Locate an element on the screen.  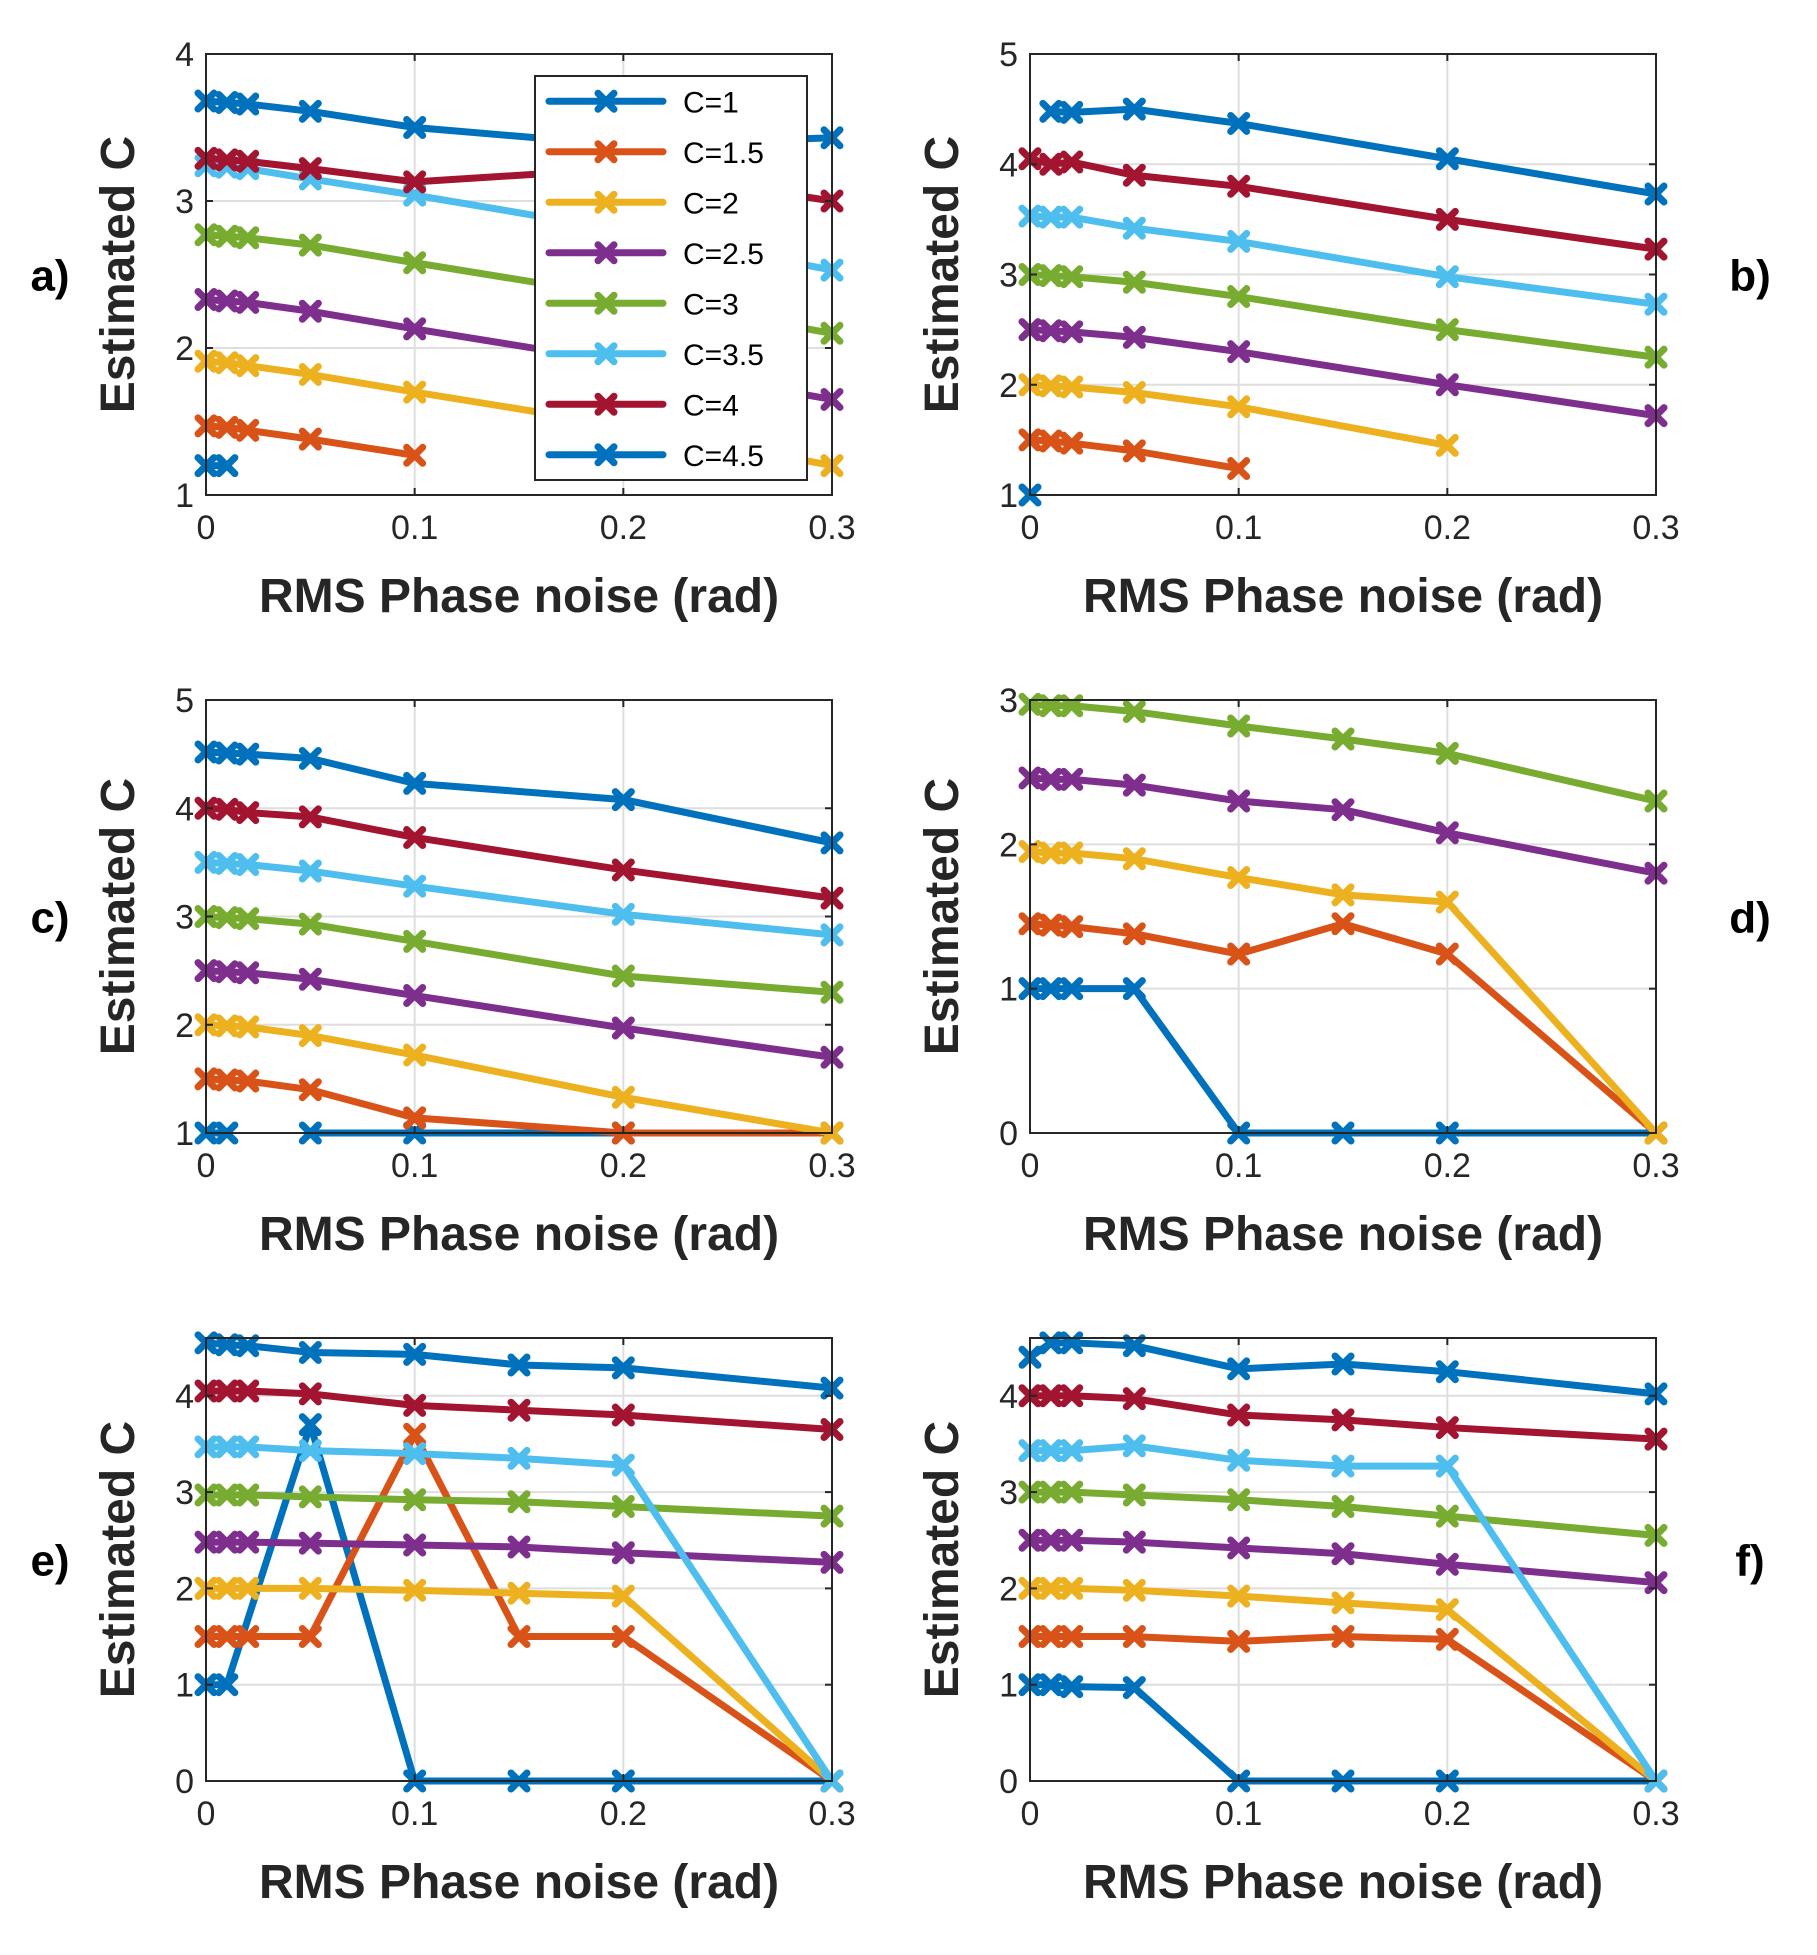
y-tick-label: 2 is located at coordinates (184, 1589).